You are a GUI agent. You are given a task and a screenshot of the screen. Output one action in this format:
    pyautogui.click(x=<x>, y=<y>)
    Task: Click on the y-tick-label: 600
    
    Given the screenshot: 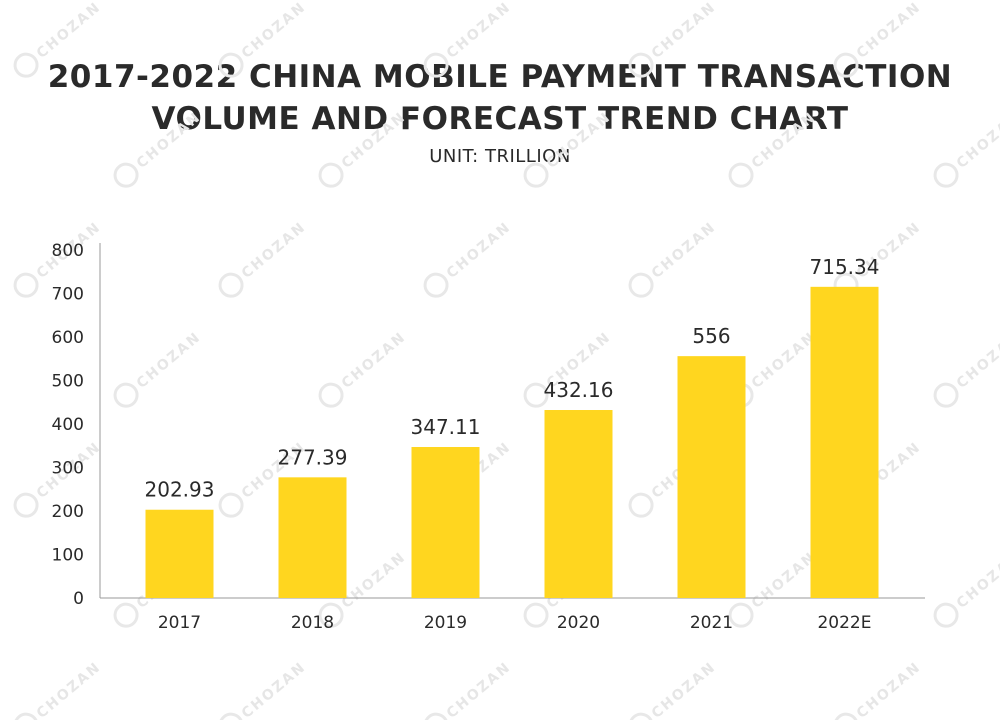 What is the action you would take?
    pyautogui.click(x=68, y=338)
    